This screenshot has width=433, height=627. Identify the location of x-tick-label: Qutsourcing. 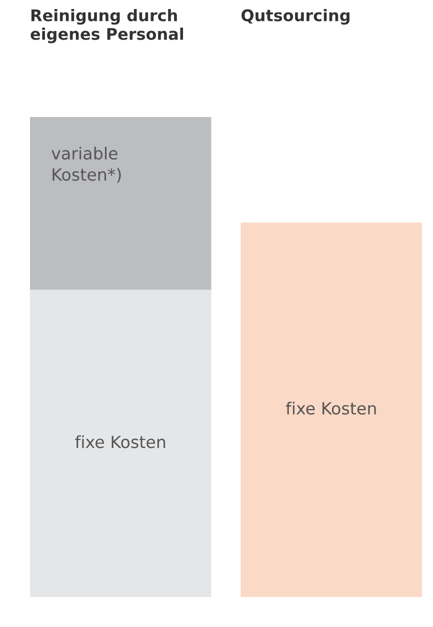
(296, 17).